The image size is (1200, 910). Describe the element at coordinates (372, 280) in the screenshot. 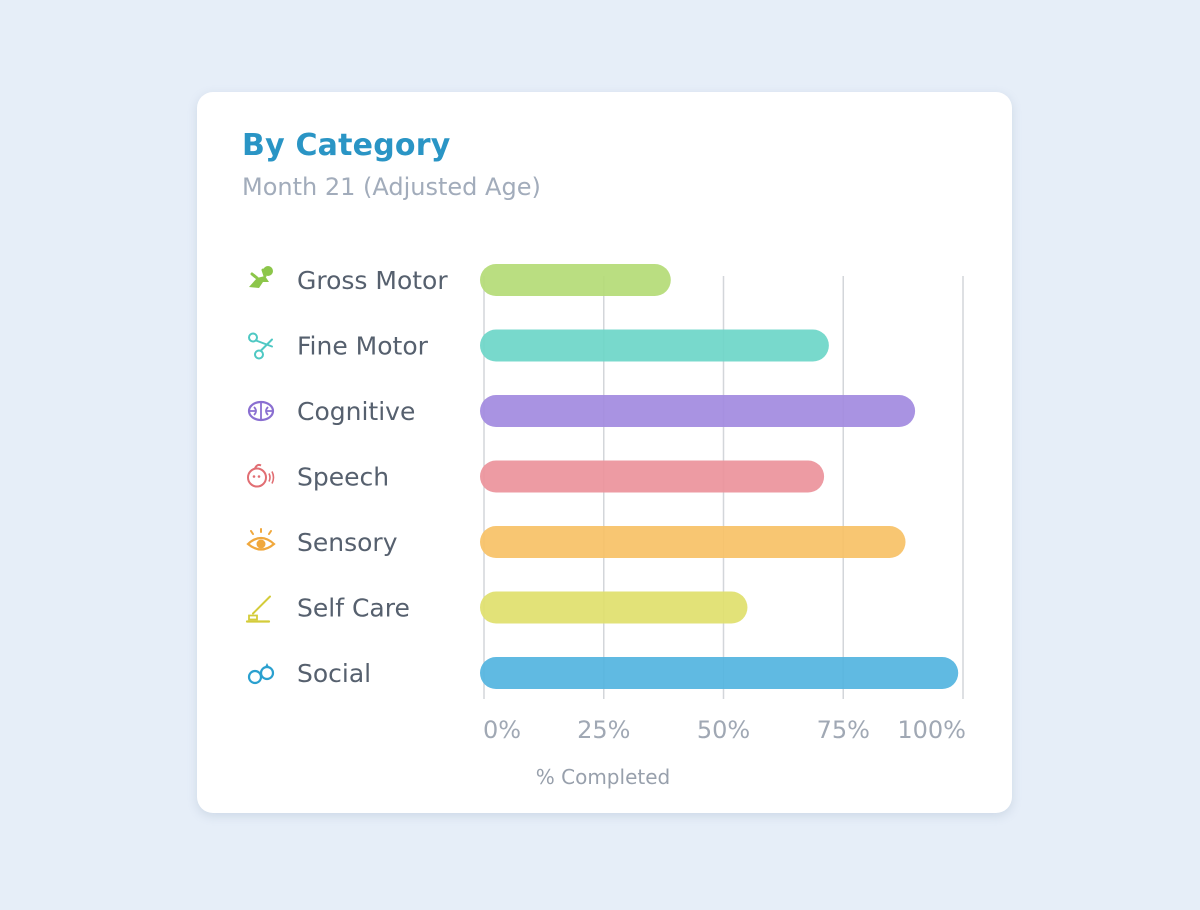

I see `category-label: Gross Motor` at that location.